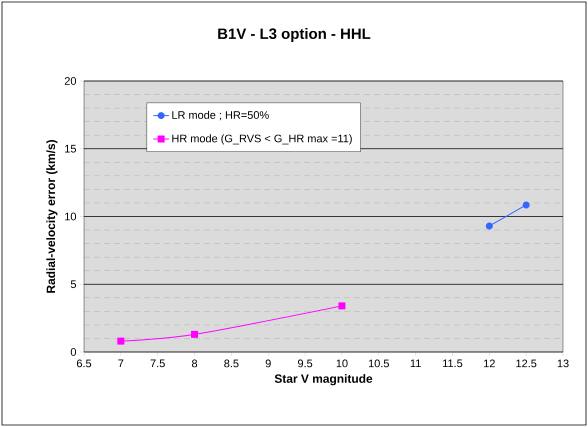 The image size is (588, 427). What do you see at coordinates (70, 216) in the screenshot?
I see `y-tick-label: 10` at bounding box center [70, 216].